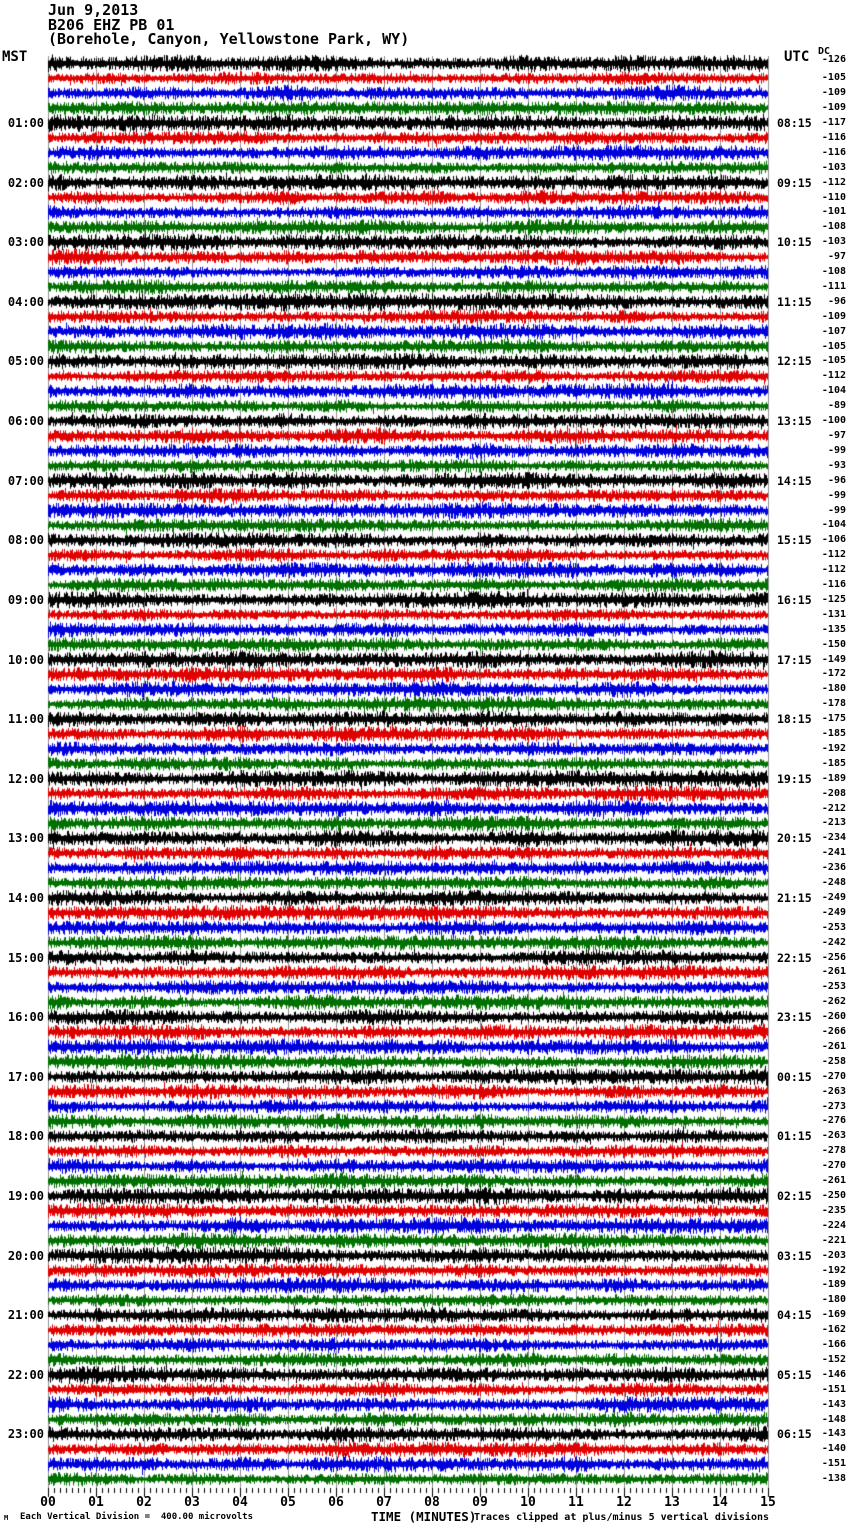 This screenshot has height=1534, width=850. Describe the element at coordinates (833, 122) in the screenshot. I see `dc-offset-value: -117` at that location.